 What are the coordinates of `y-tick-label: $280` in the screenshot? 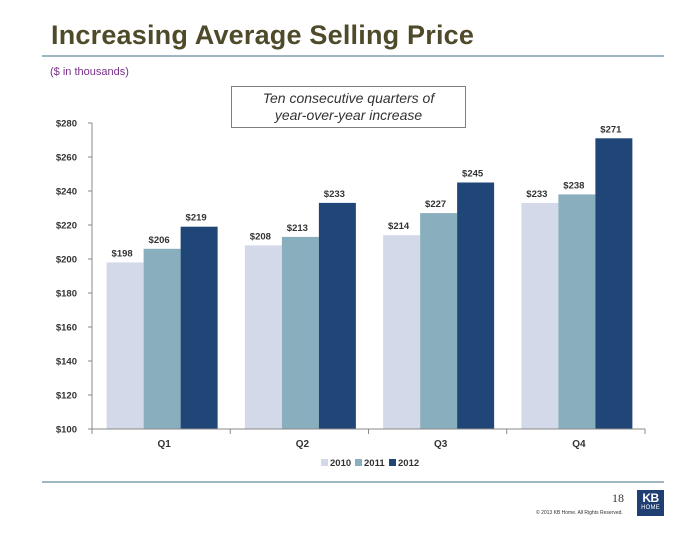 It's located at (66, 124).